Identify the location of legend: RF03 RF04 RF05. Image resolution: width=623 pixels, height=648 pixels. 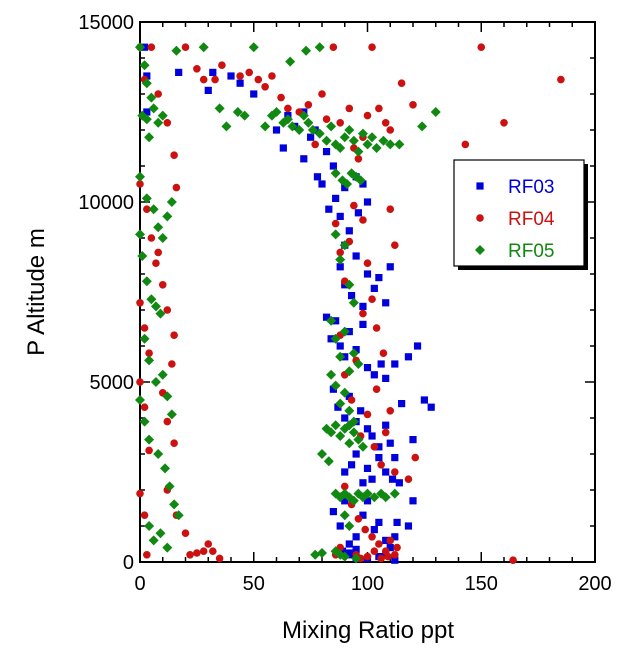
(520, 214).